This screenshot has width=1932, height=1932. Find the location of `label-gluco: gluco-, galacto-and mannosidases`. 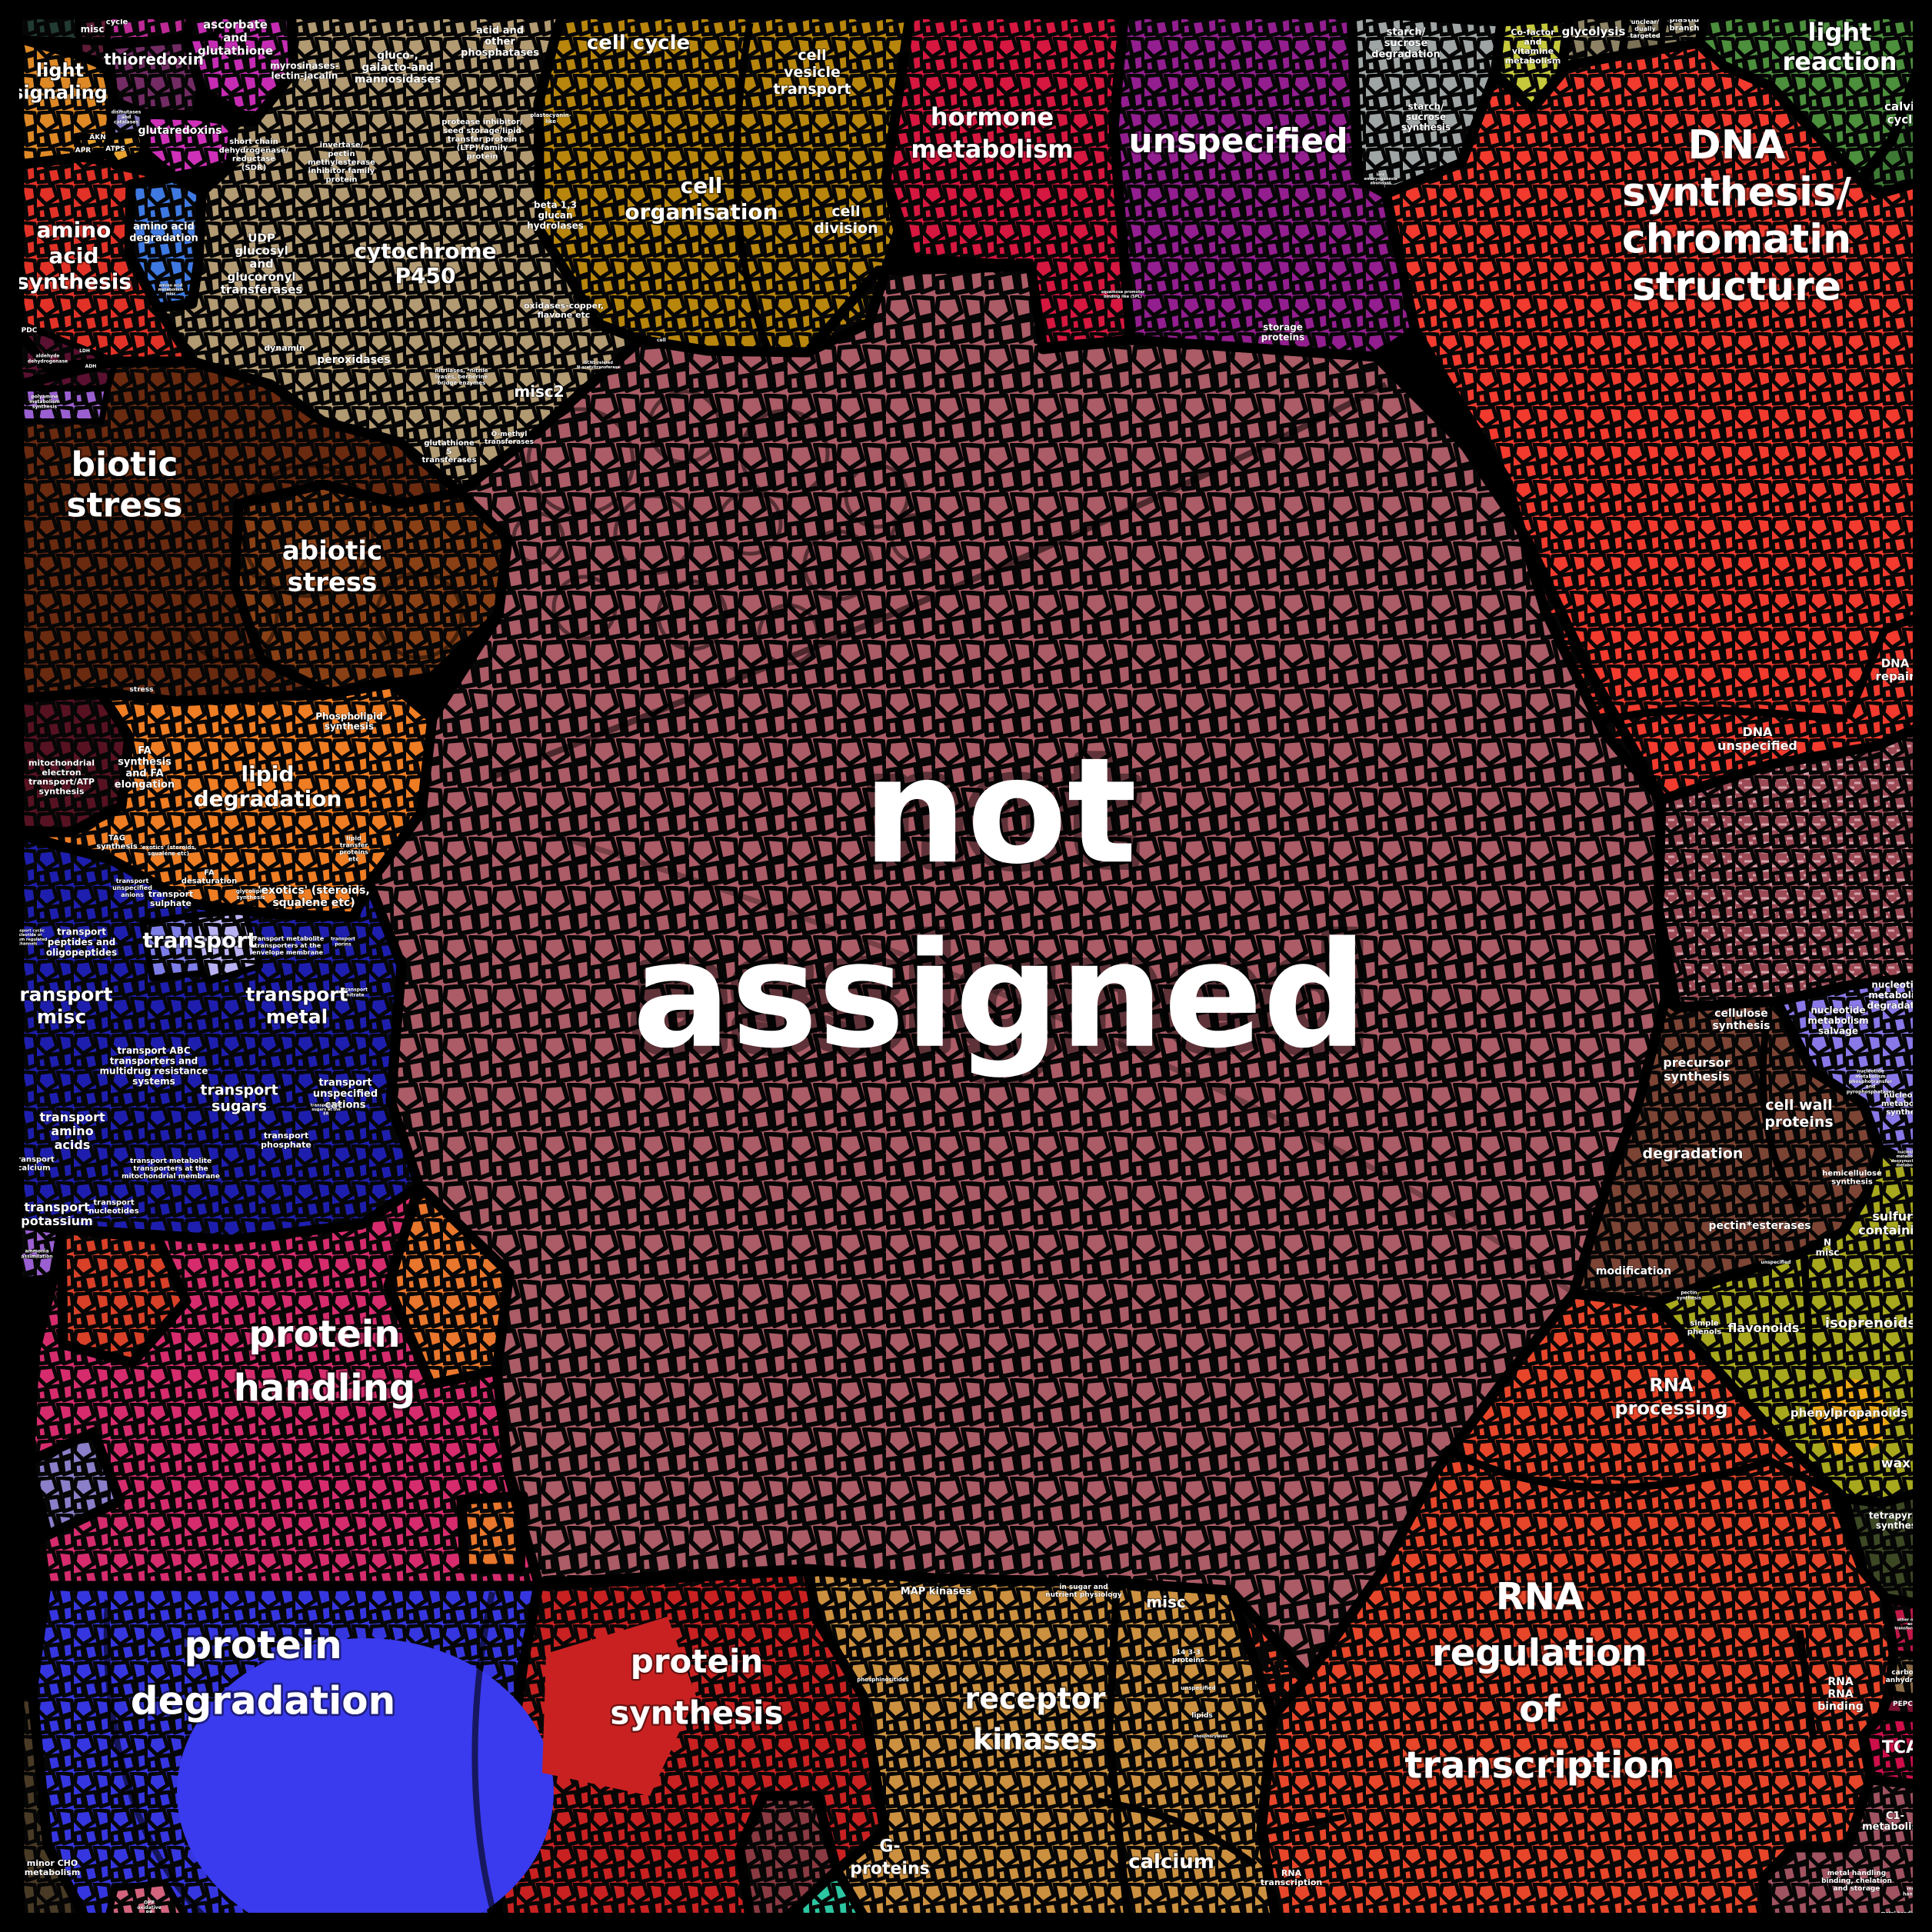

label-gluco: gluco-, galacto-and mannosidases is located at coordinates (398, 67).